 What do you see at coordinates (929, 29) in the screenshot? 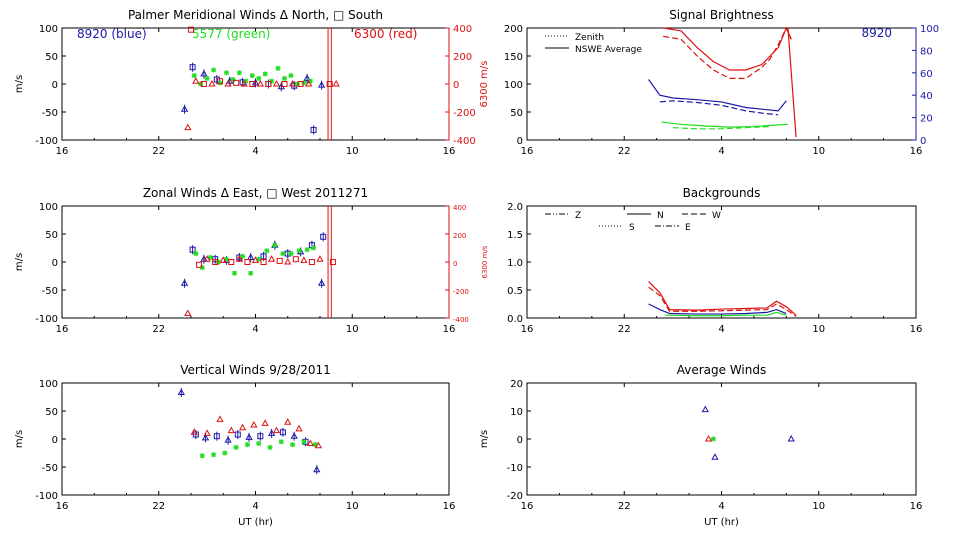
I see `right-y-tick-label: 100` at bounding box center [929, 29].